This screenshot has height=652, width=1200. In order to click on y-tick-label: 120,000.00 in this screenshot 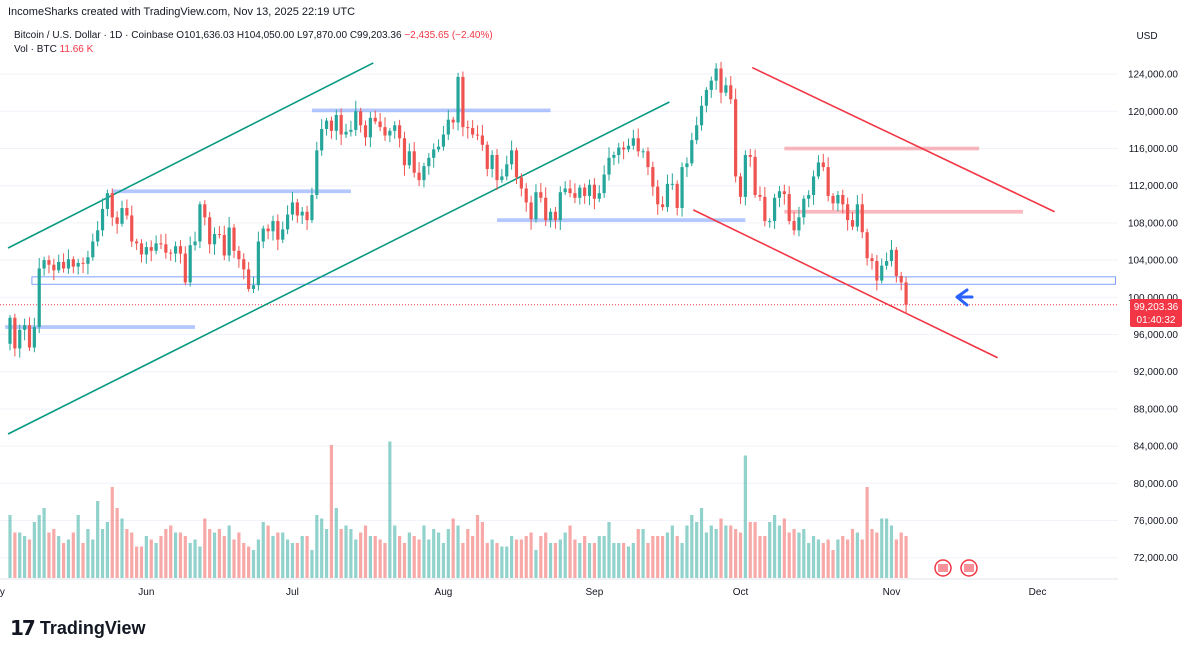, I will do `click(1153, 112)`.